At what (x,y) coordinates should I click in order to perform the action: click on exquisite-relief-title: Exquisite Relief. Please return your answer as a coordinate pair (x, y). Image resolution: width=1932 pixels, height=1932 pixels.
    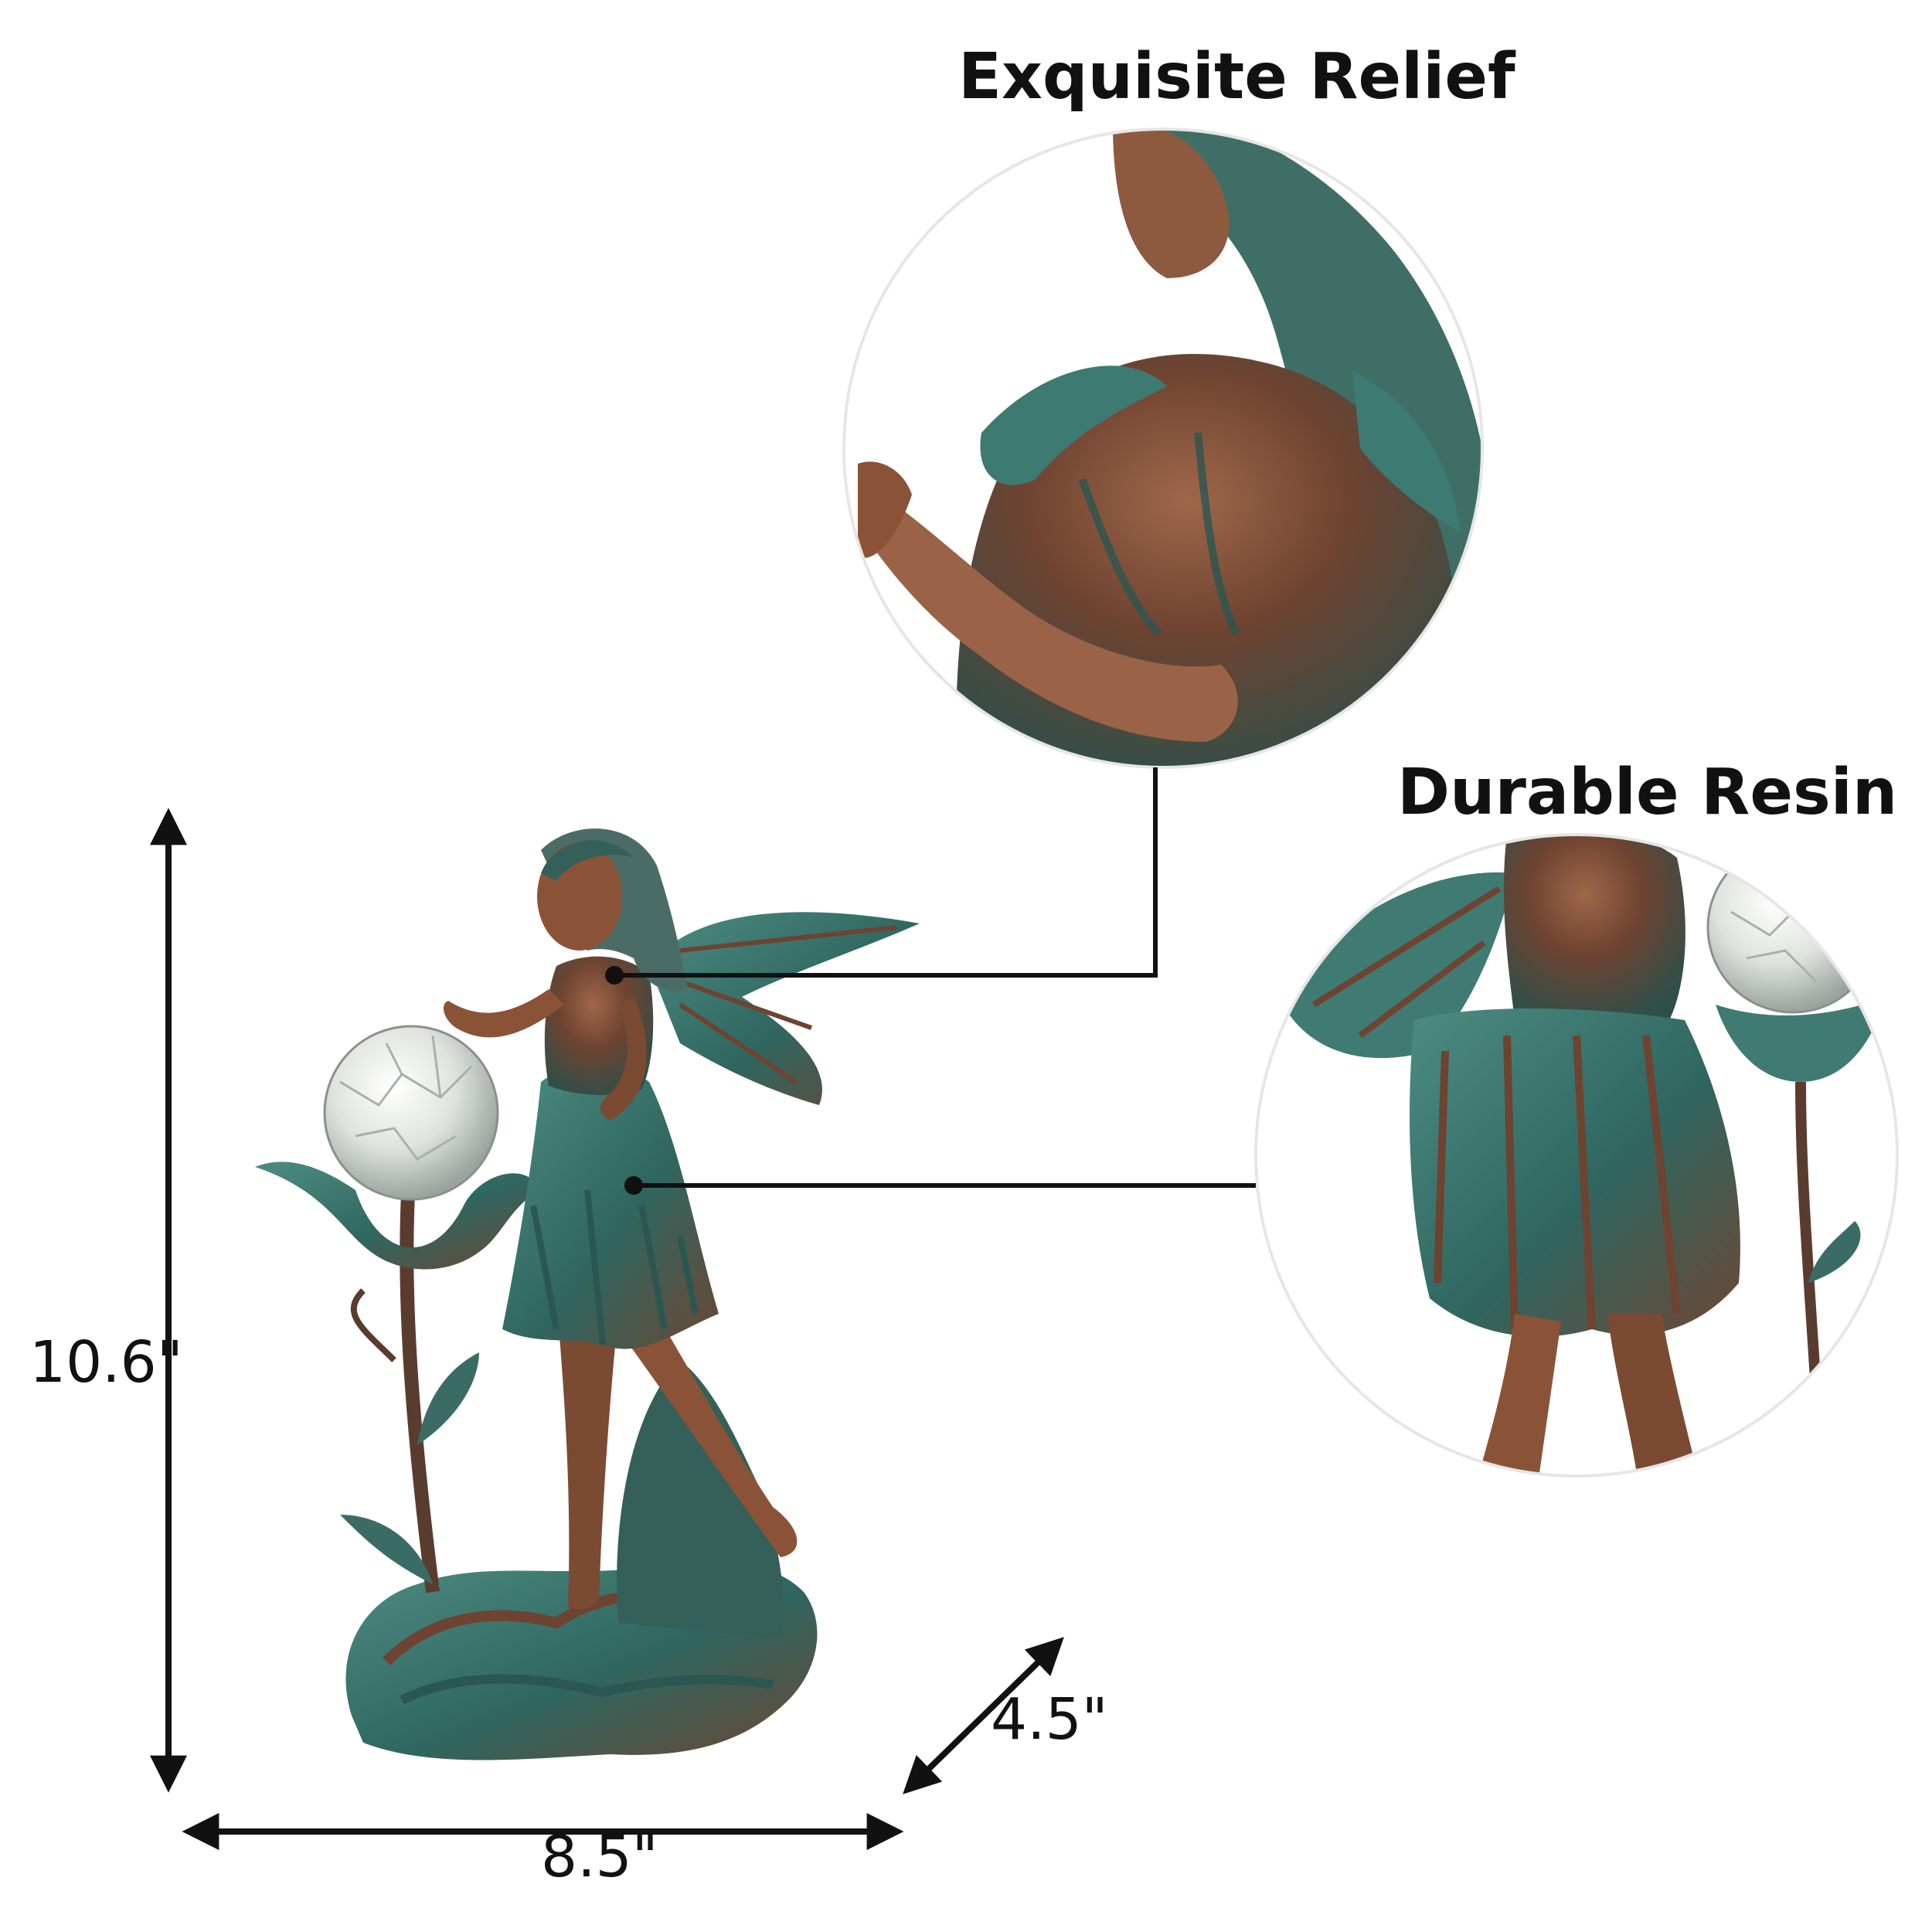
    Looking at the image, I should click on (1236, 77).